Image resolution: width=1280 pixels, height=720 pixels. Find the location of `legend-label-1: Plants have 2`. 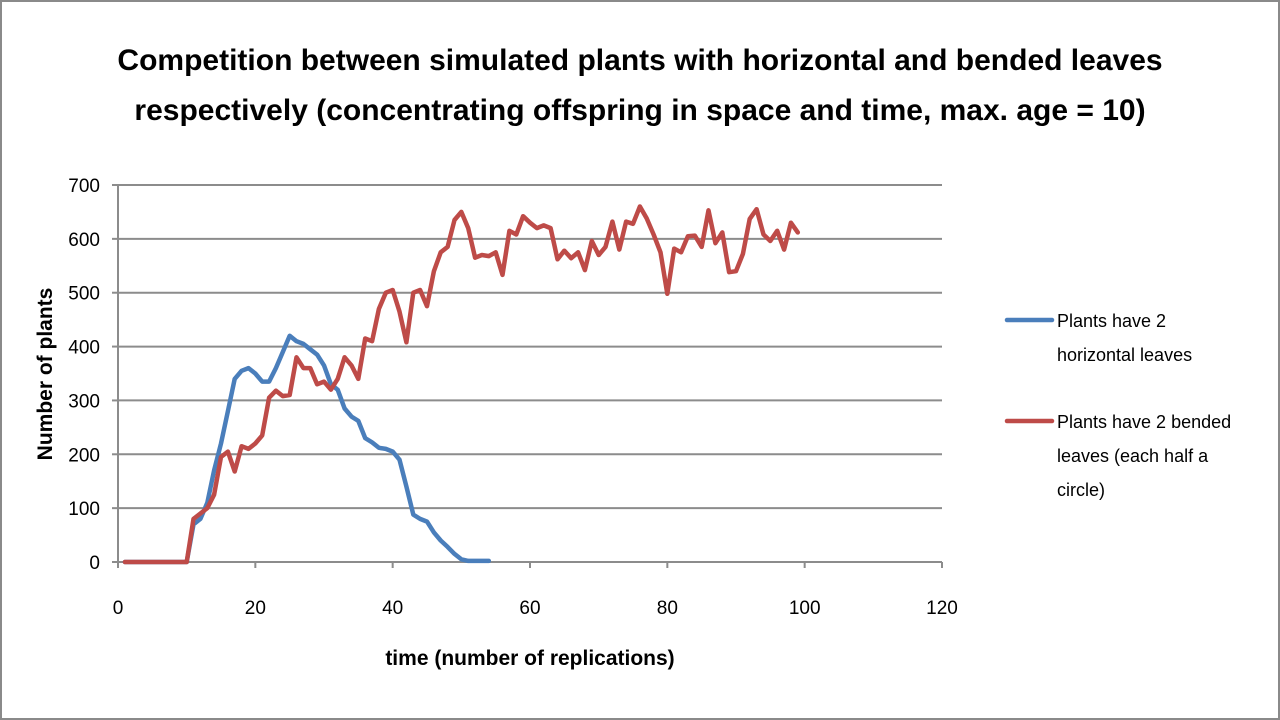

legend-label-1: Plants have 2 is located at coordinates (1111, 321).